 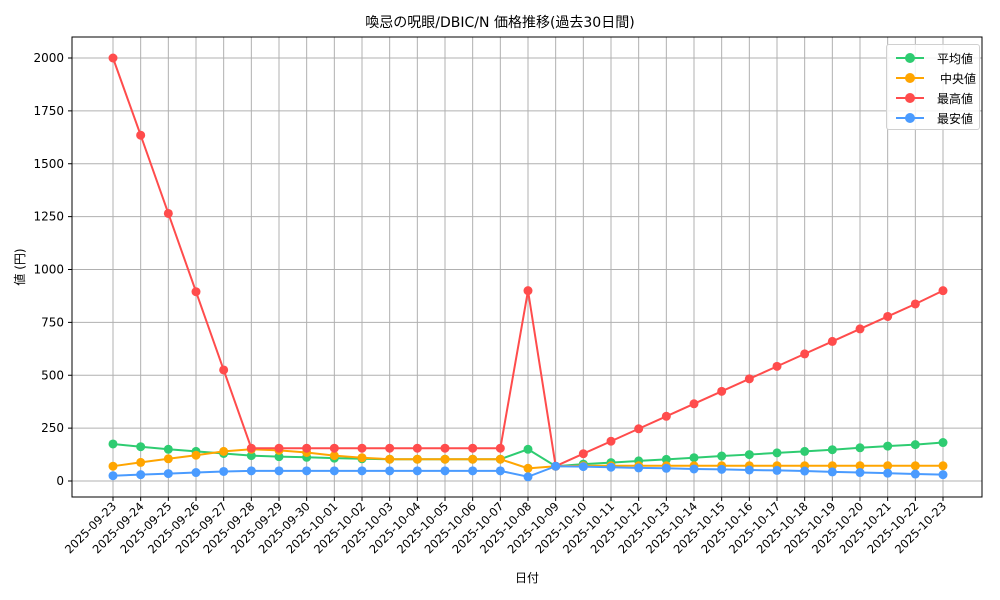 I want to click on series-最安値, so click(x=528, y=471).